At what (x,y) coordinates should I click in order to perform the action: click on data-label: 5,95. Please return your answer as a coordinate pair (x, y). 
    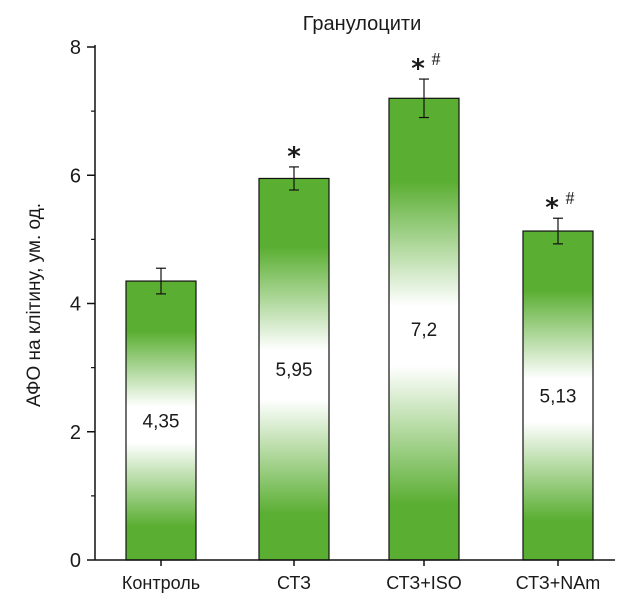
    Looking at the image, I should click on (294, 370).